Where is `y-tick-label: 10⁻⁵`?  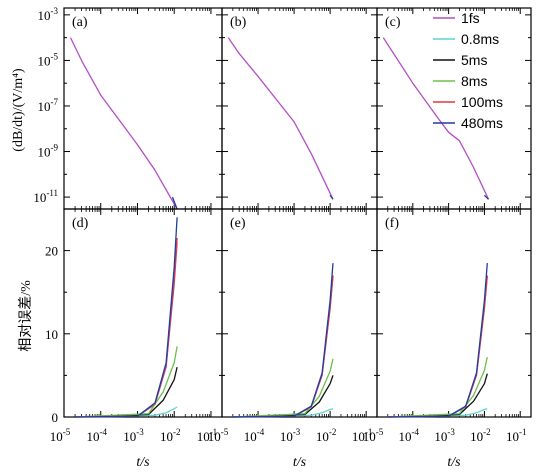 y-tick-label: 10⁻⁵ is located at coordinates (48, 59).